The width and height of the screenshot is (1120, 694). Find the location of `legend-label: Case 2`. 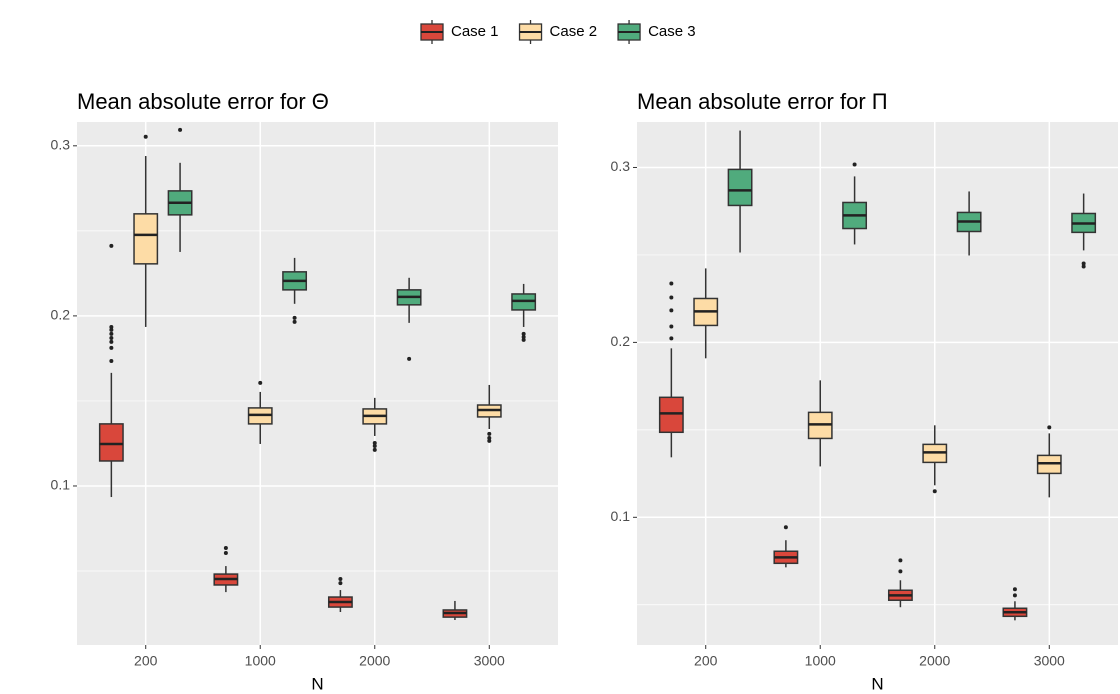

legend-label: Case 2 is located at coordinates (574, 31).